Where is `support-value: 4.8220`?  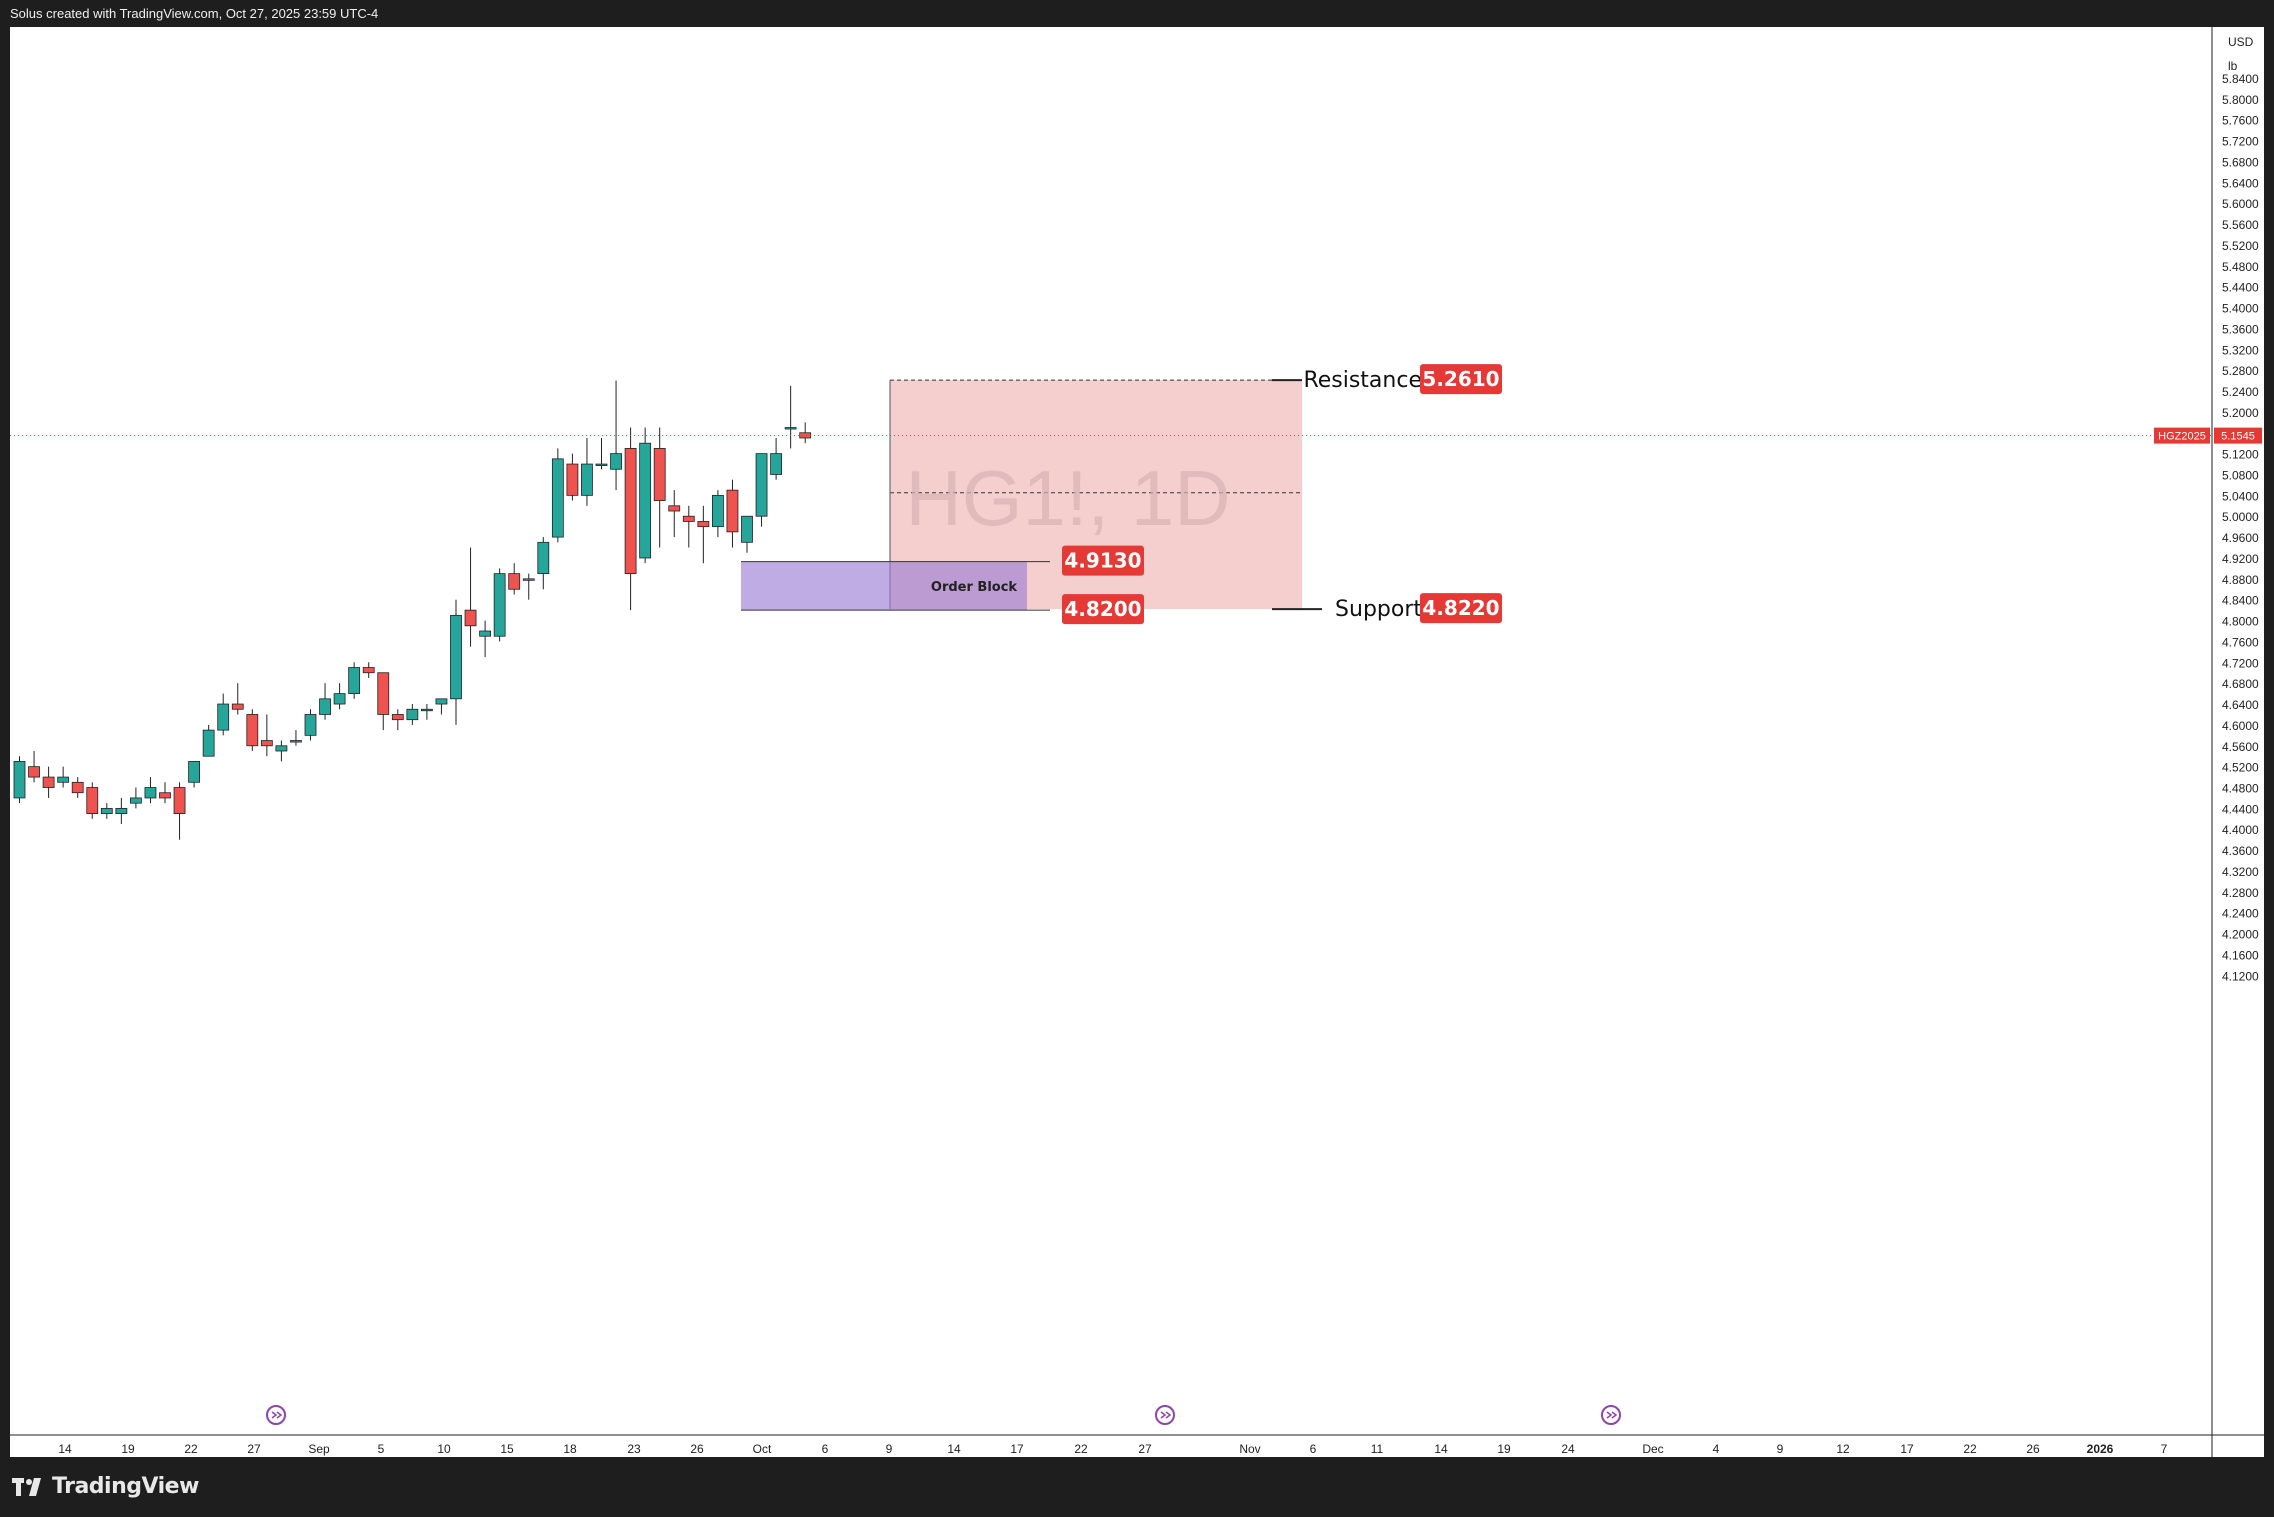
support-value: 4.8220 is located at coordinates (1460, 608).